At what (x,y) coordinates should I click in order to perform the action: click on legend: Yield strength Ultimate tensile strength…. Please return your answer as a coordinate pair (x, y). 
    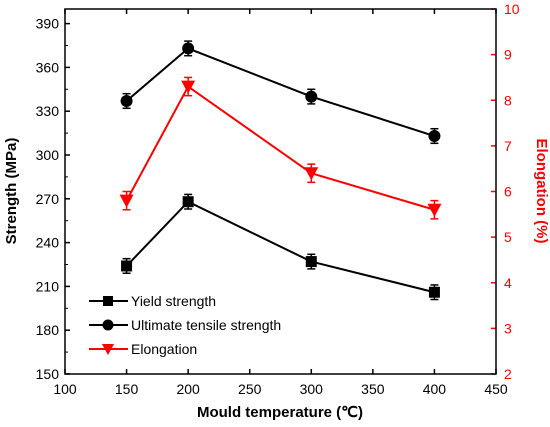
    Looking at the image, I should click on (185, 325).